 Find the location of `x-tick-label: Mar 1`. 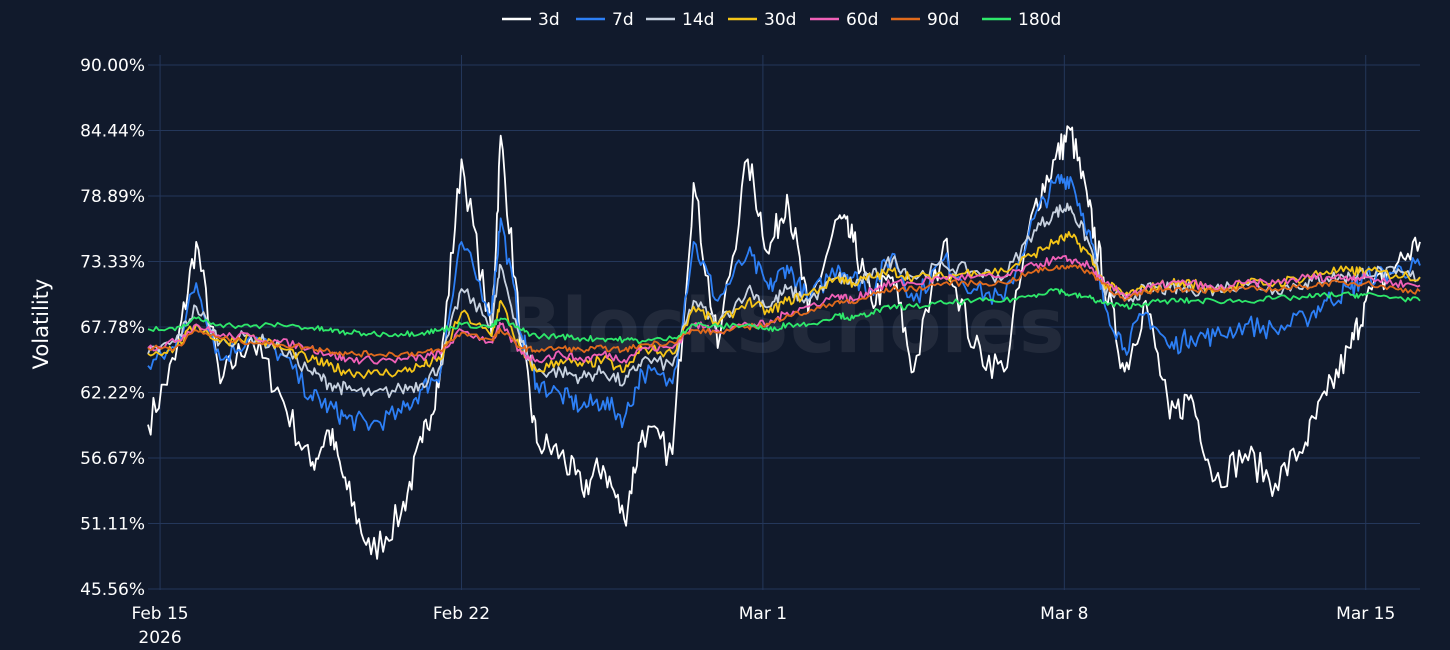

x-tick-label: Mar 1 is located at coordinates (763, 614).